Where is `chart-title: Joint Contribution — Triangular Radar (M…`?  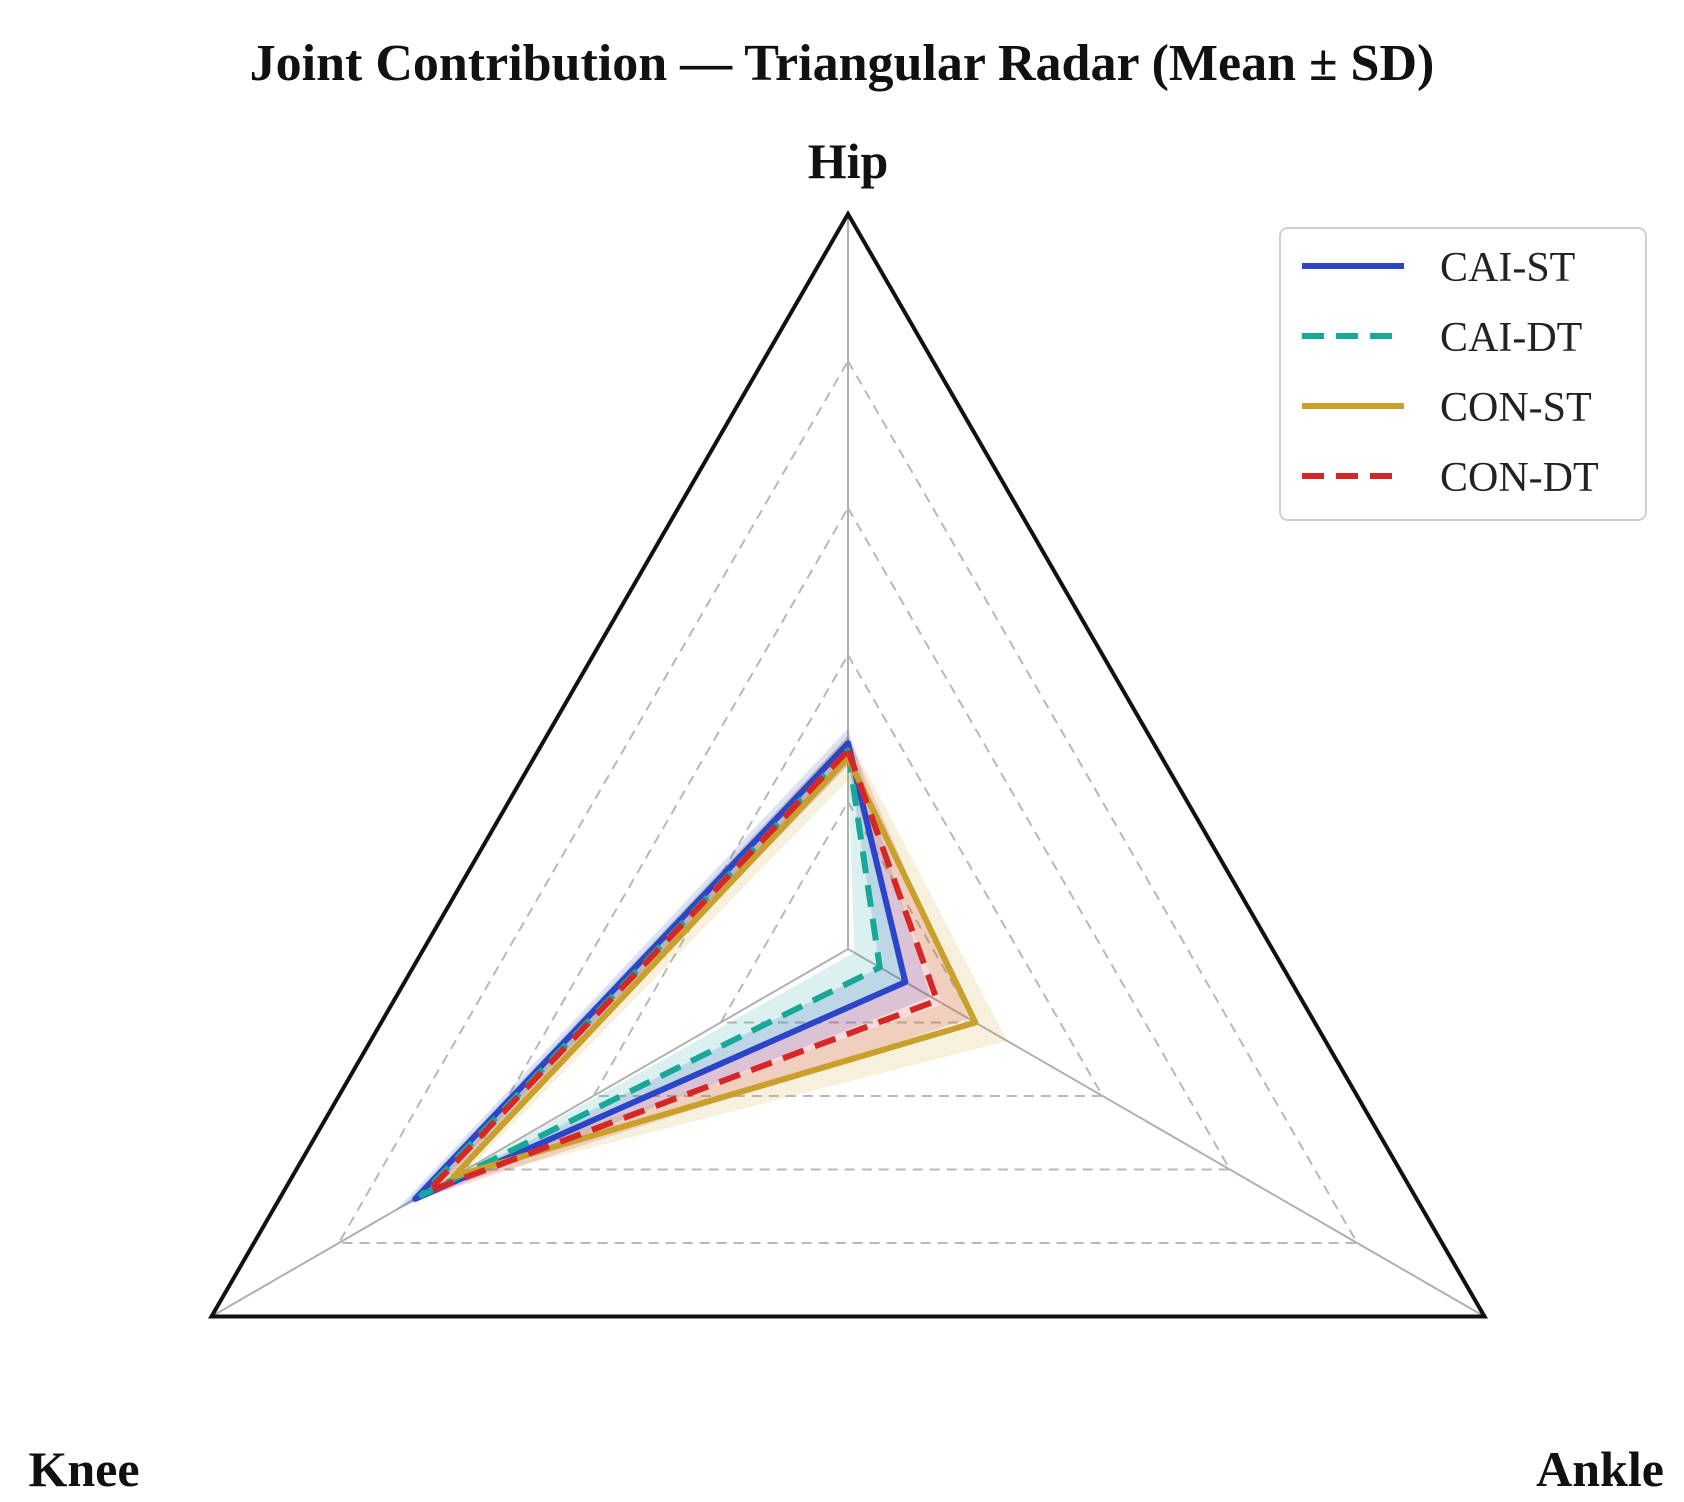 chart-title: Joint Contribution — Triangular Radar (M… is located at coordinates (842, 63).